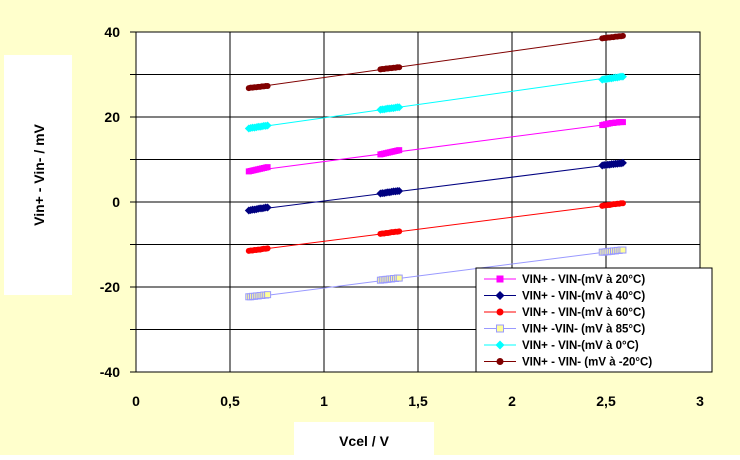  Describe the element at coordinates (324, 401) in the screenshot. I see `x-tick-label: 1` at that location.